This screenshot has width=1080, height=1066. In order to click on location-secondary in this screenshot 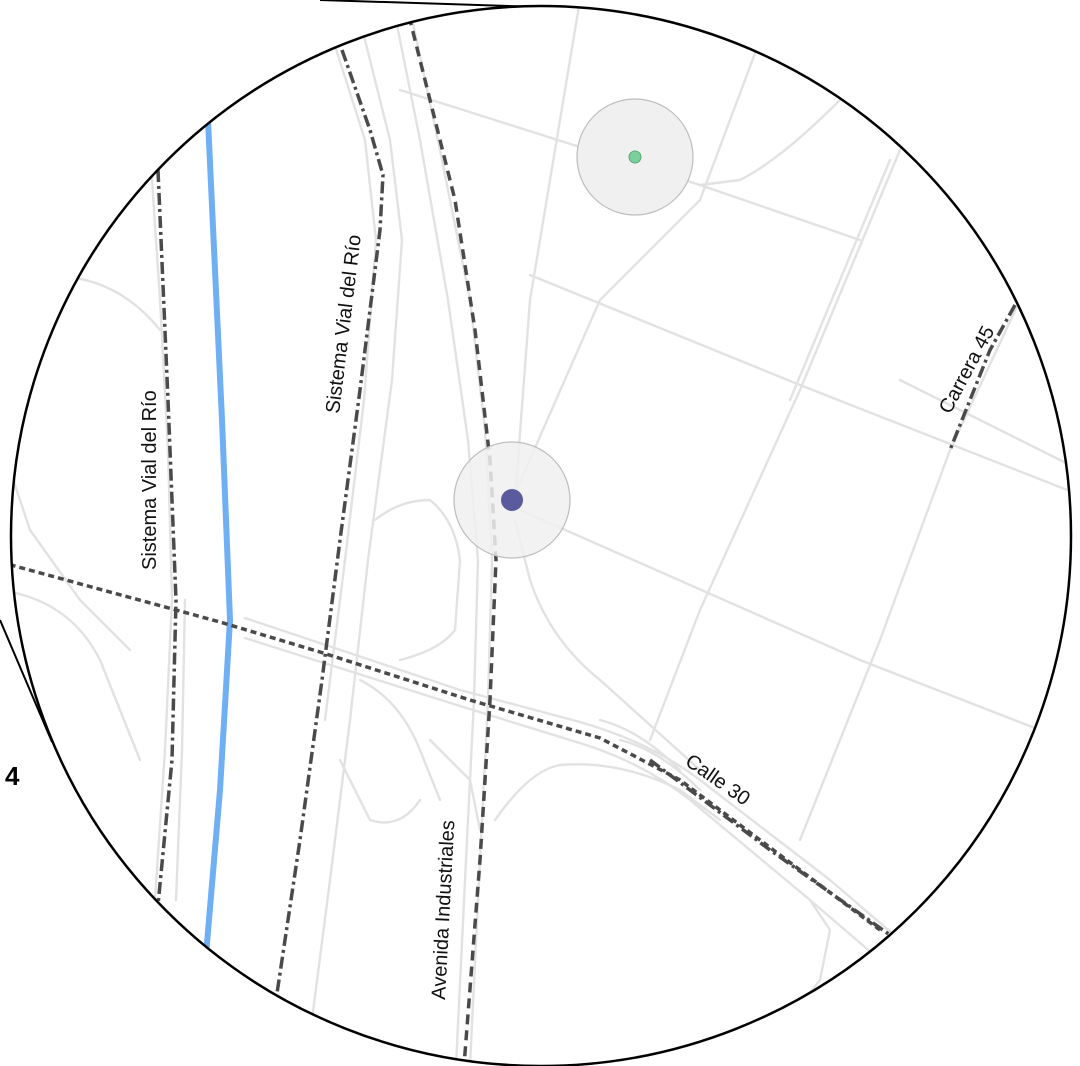, I will do `click(635, 157)`.